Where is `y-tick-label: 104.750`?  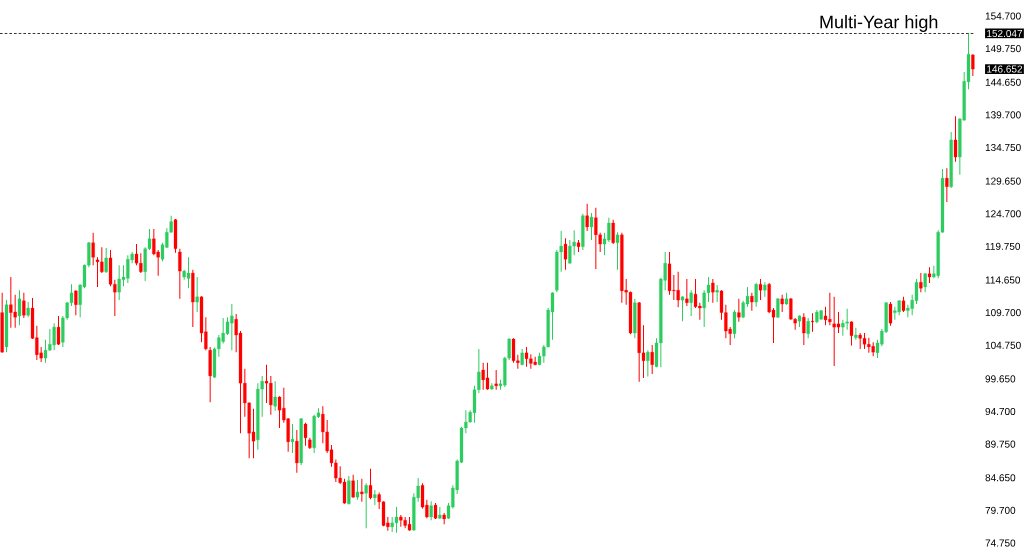 y-tick-label: 104.750 is located at coordinates (1003, 345).